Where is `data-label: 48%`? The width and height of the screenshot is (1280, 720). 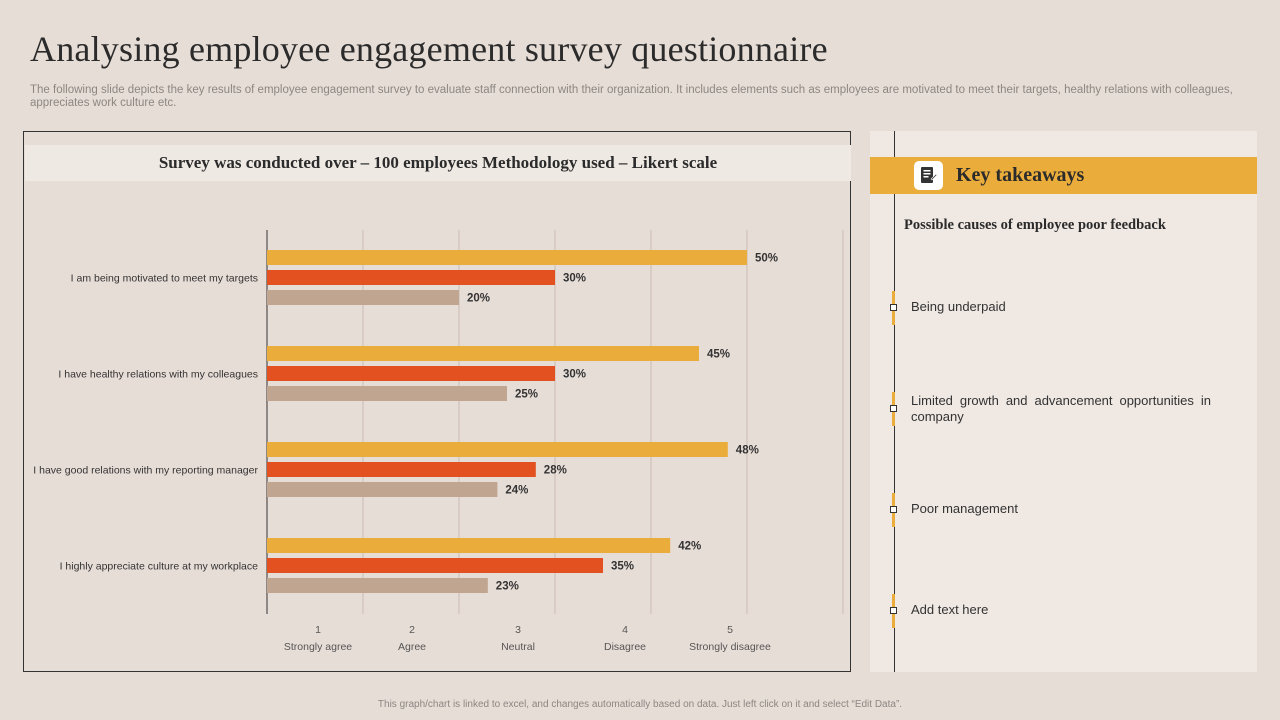 data-label: 48% is located at coordinates (747, 451).